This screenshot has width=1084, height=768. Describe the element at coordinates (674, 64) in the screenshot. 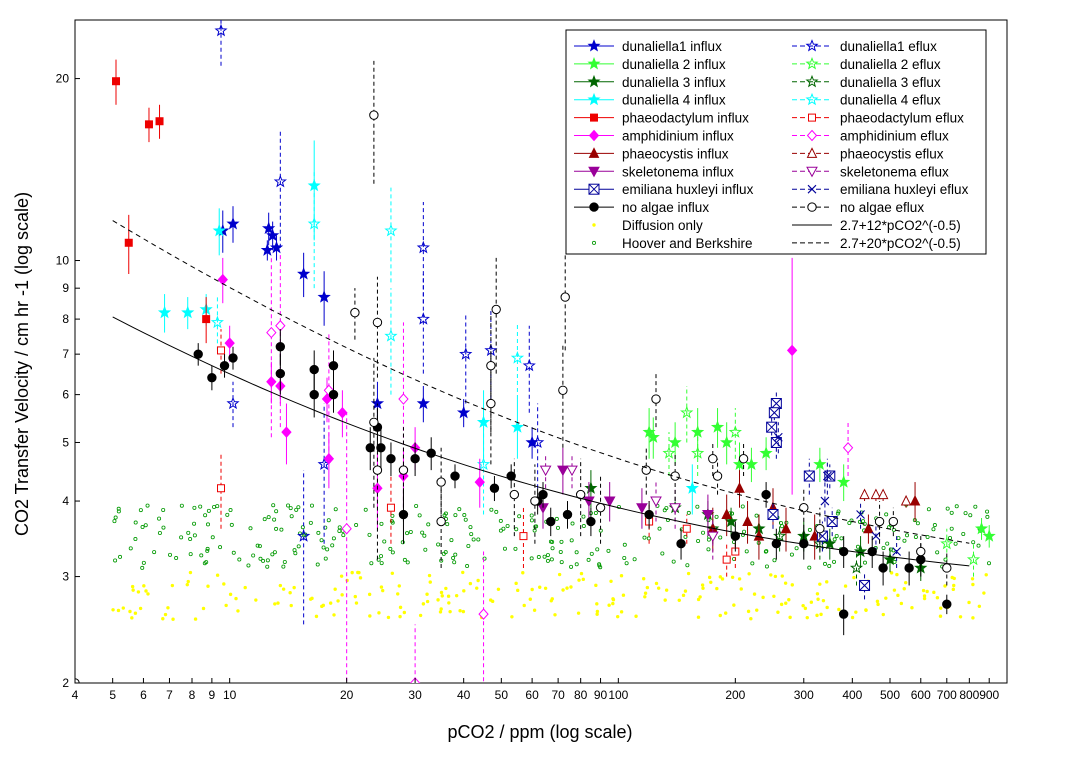

I see `legend-label: dunaliella 2 influx` at that location.